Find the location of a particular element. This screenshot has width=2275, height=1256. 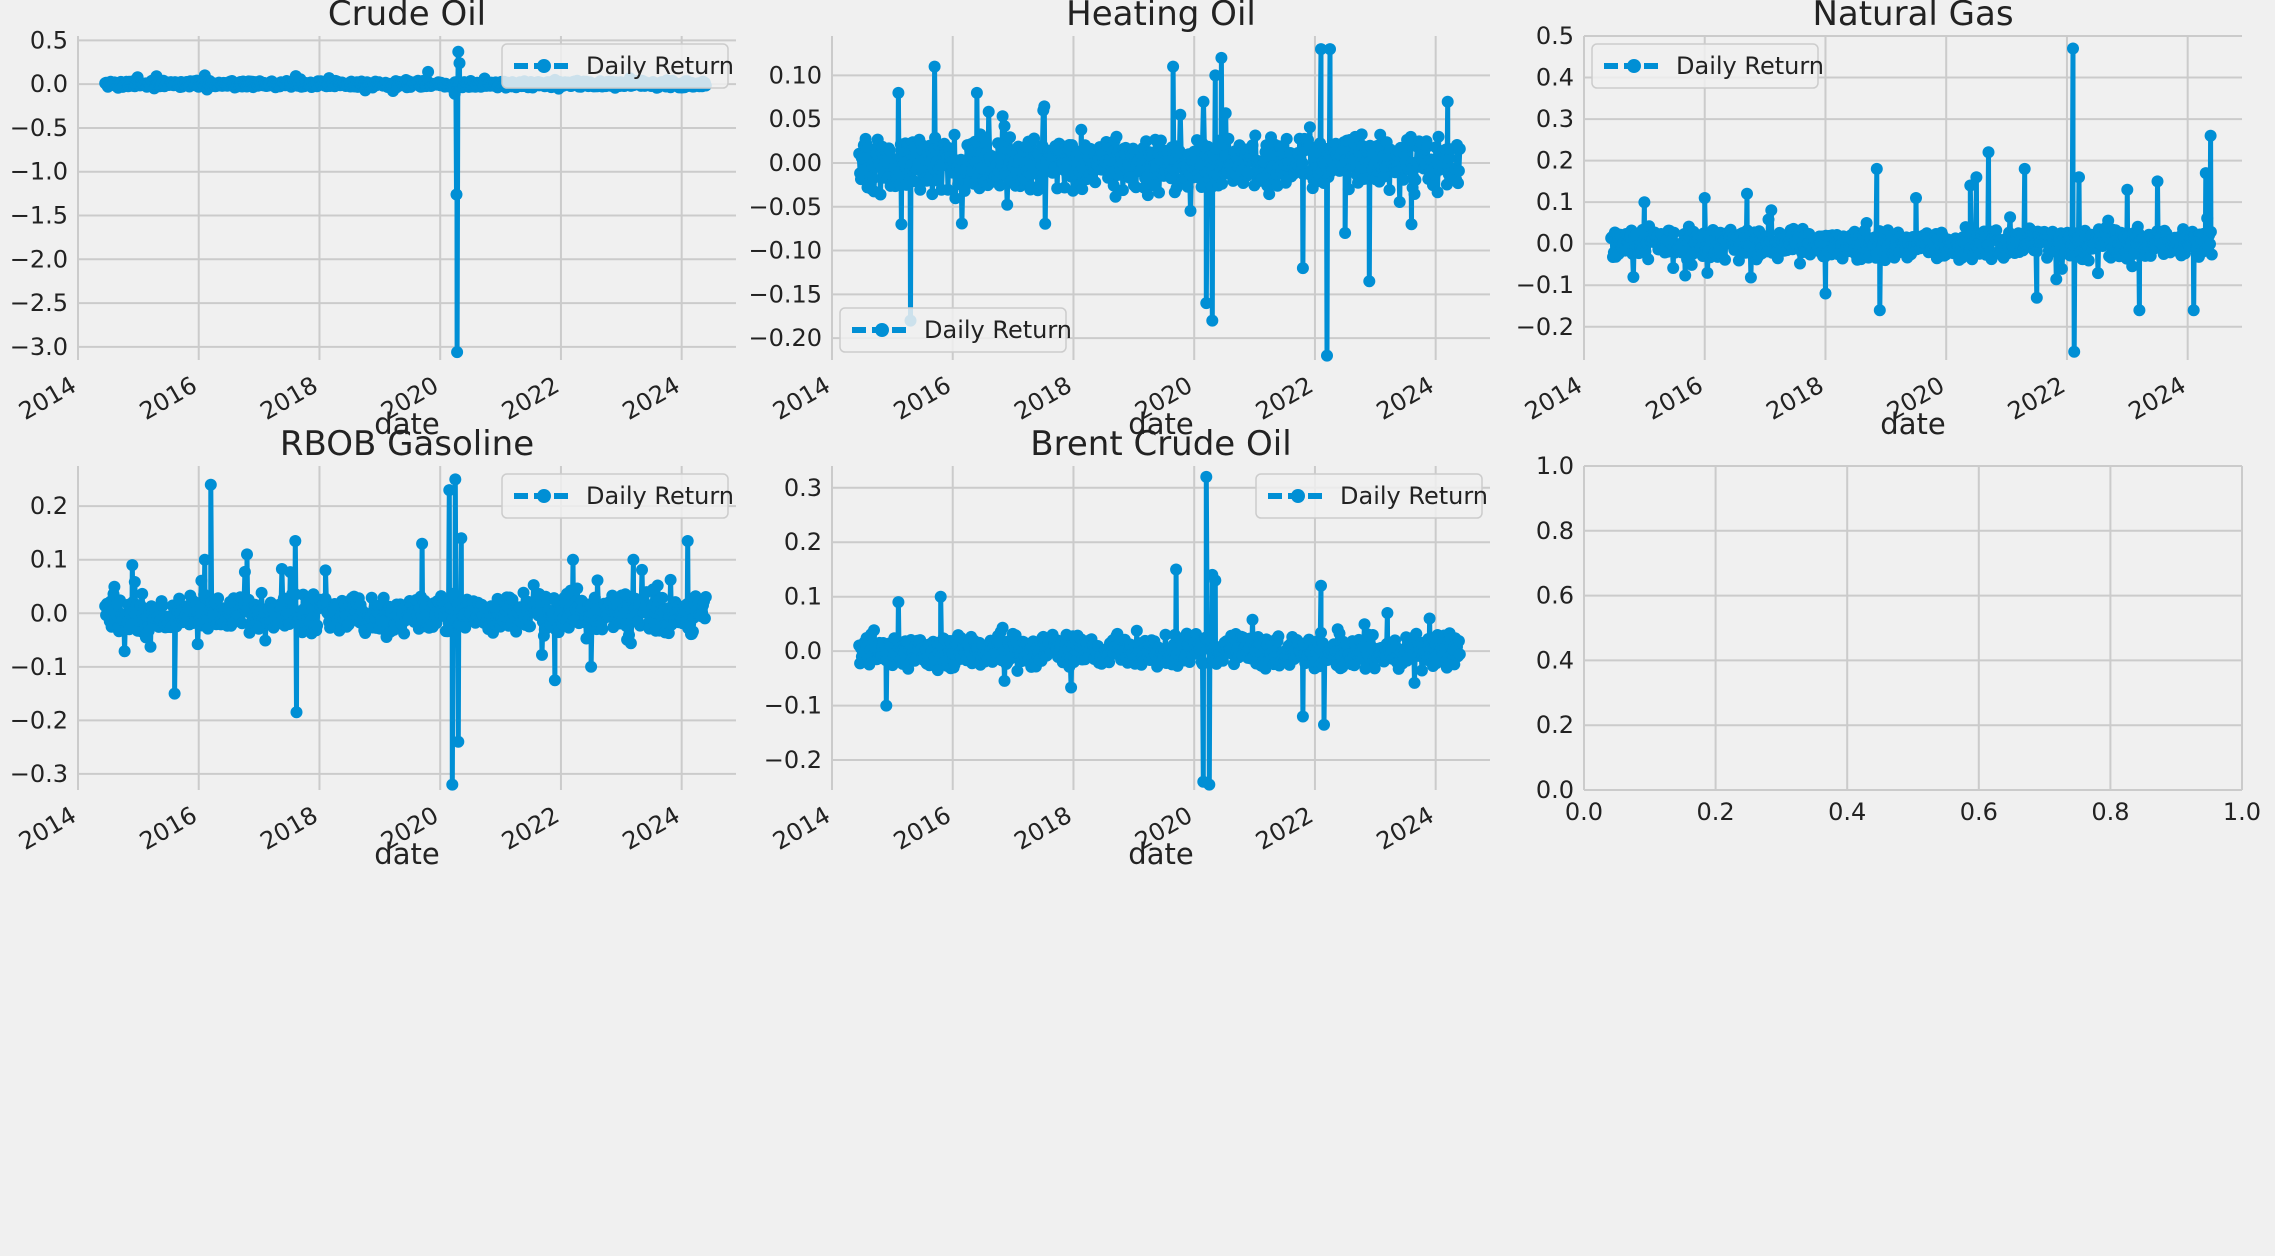

subplot-title: RBOB Gasoline is located at coordinates (407, 444).